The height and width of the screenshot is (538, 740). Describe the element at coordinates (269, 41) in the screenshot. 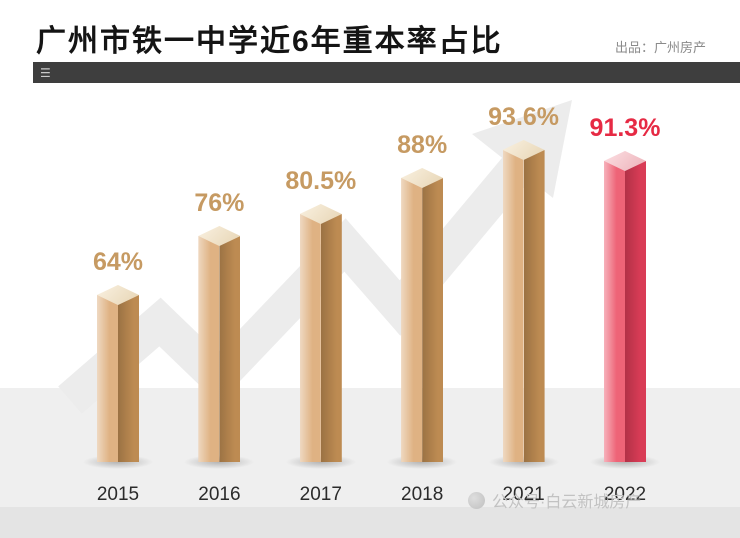

I see `chart-title: 广州市铁一中学近6年重本率占比` at that location.